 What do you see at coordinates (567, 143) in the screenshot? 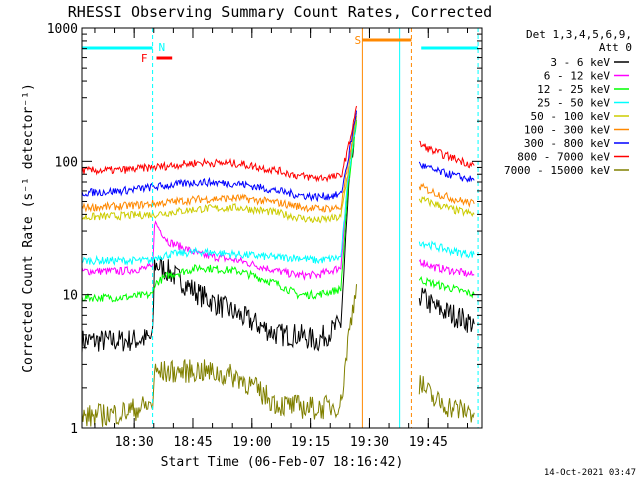
I see `legend-label: 300 - 800 keV` at bounding box center [567, 143].